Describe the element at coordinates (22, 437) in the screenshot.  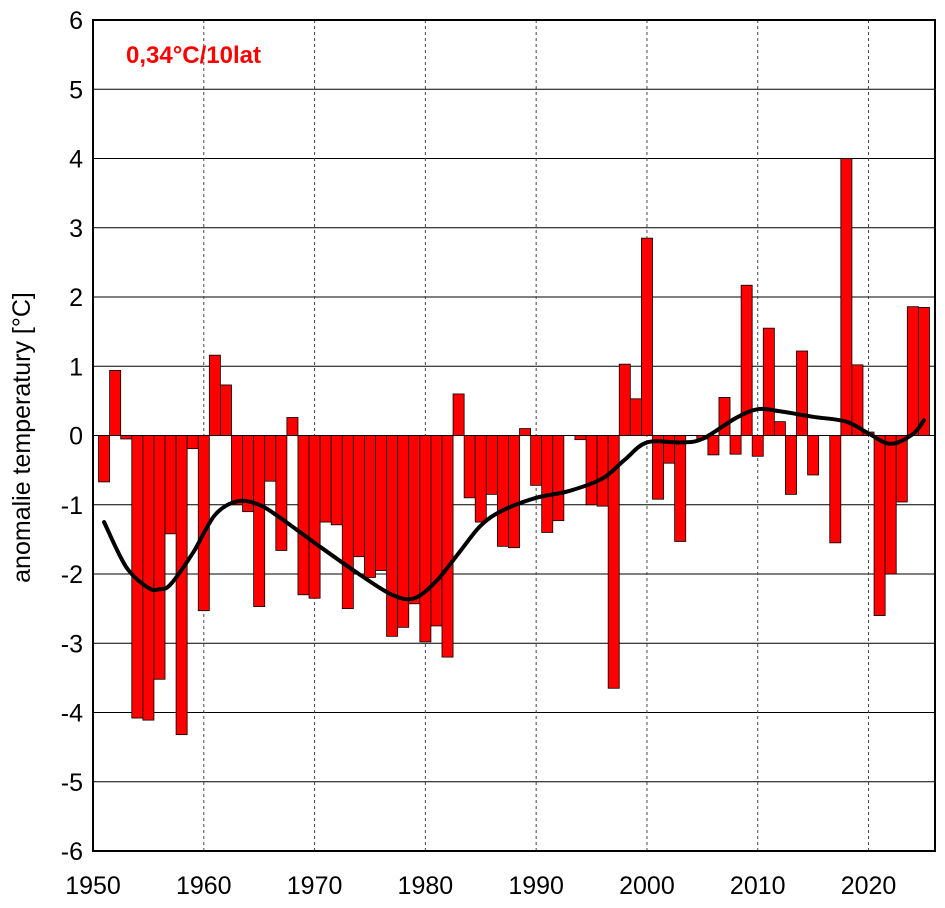
I see `y-axis-title: anomalie temperatury [°C]` at that location.